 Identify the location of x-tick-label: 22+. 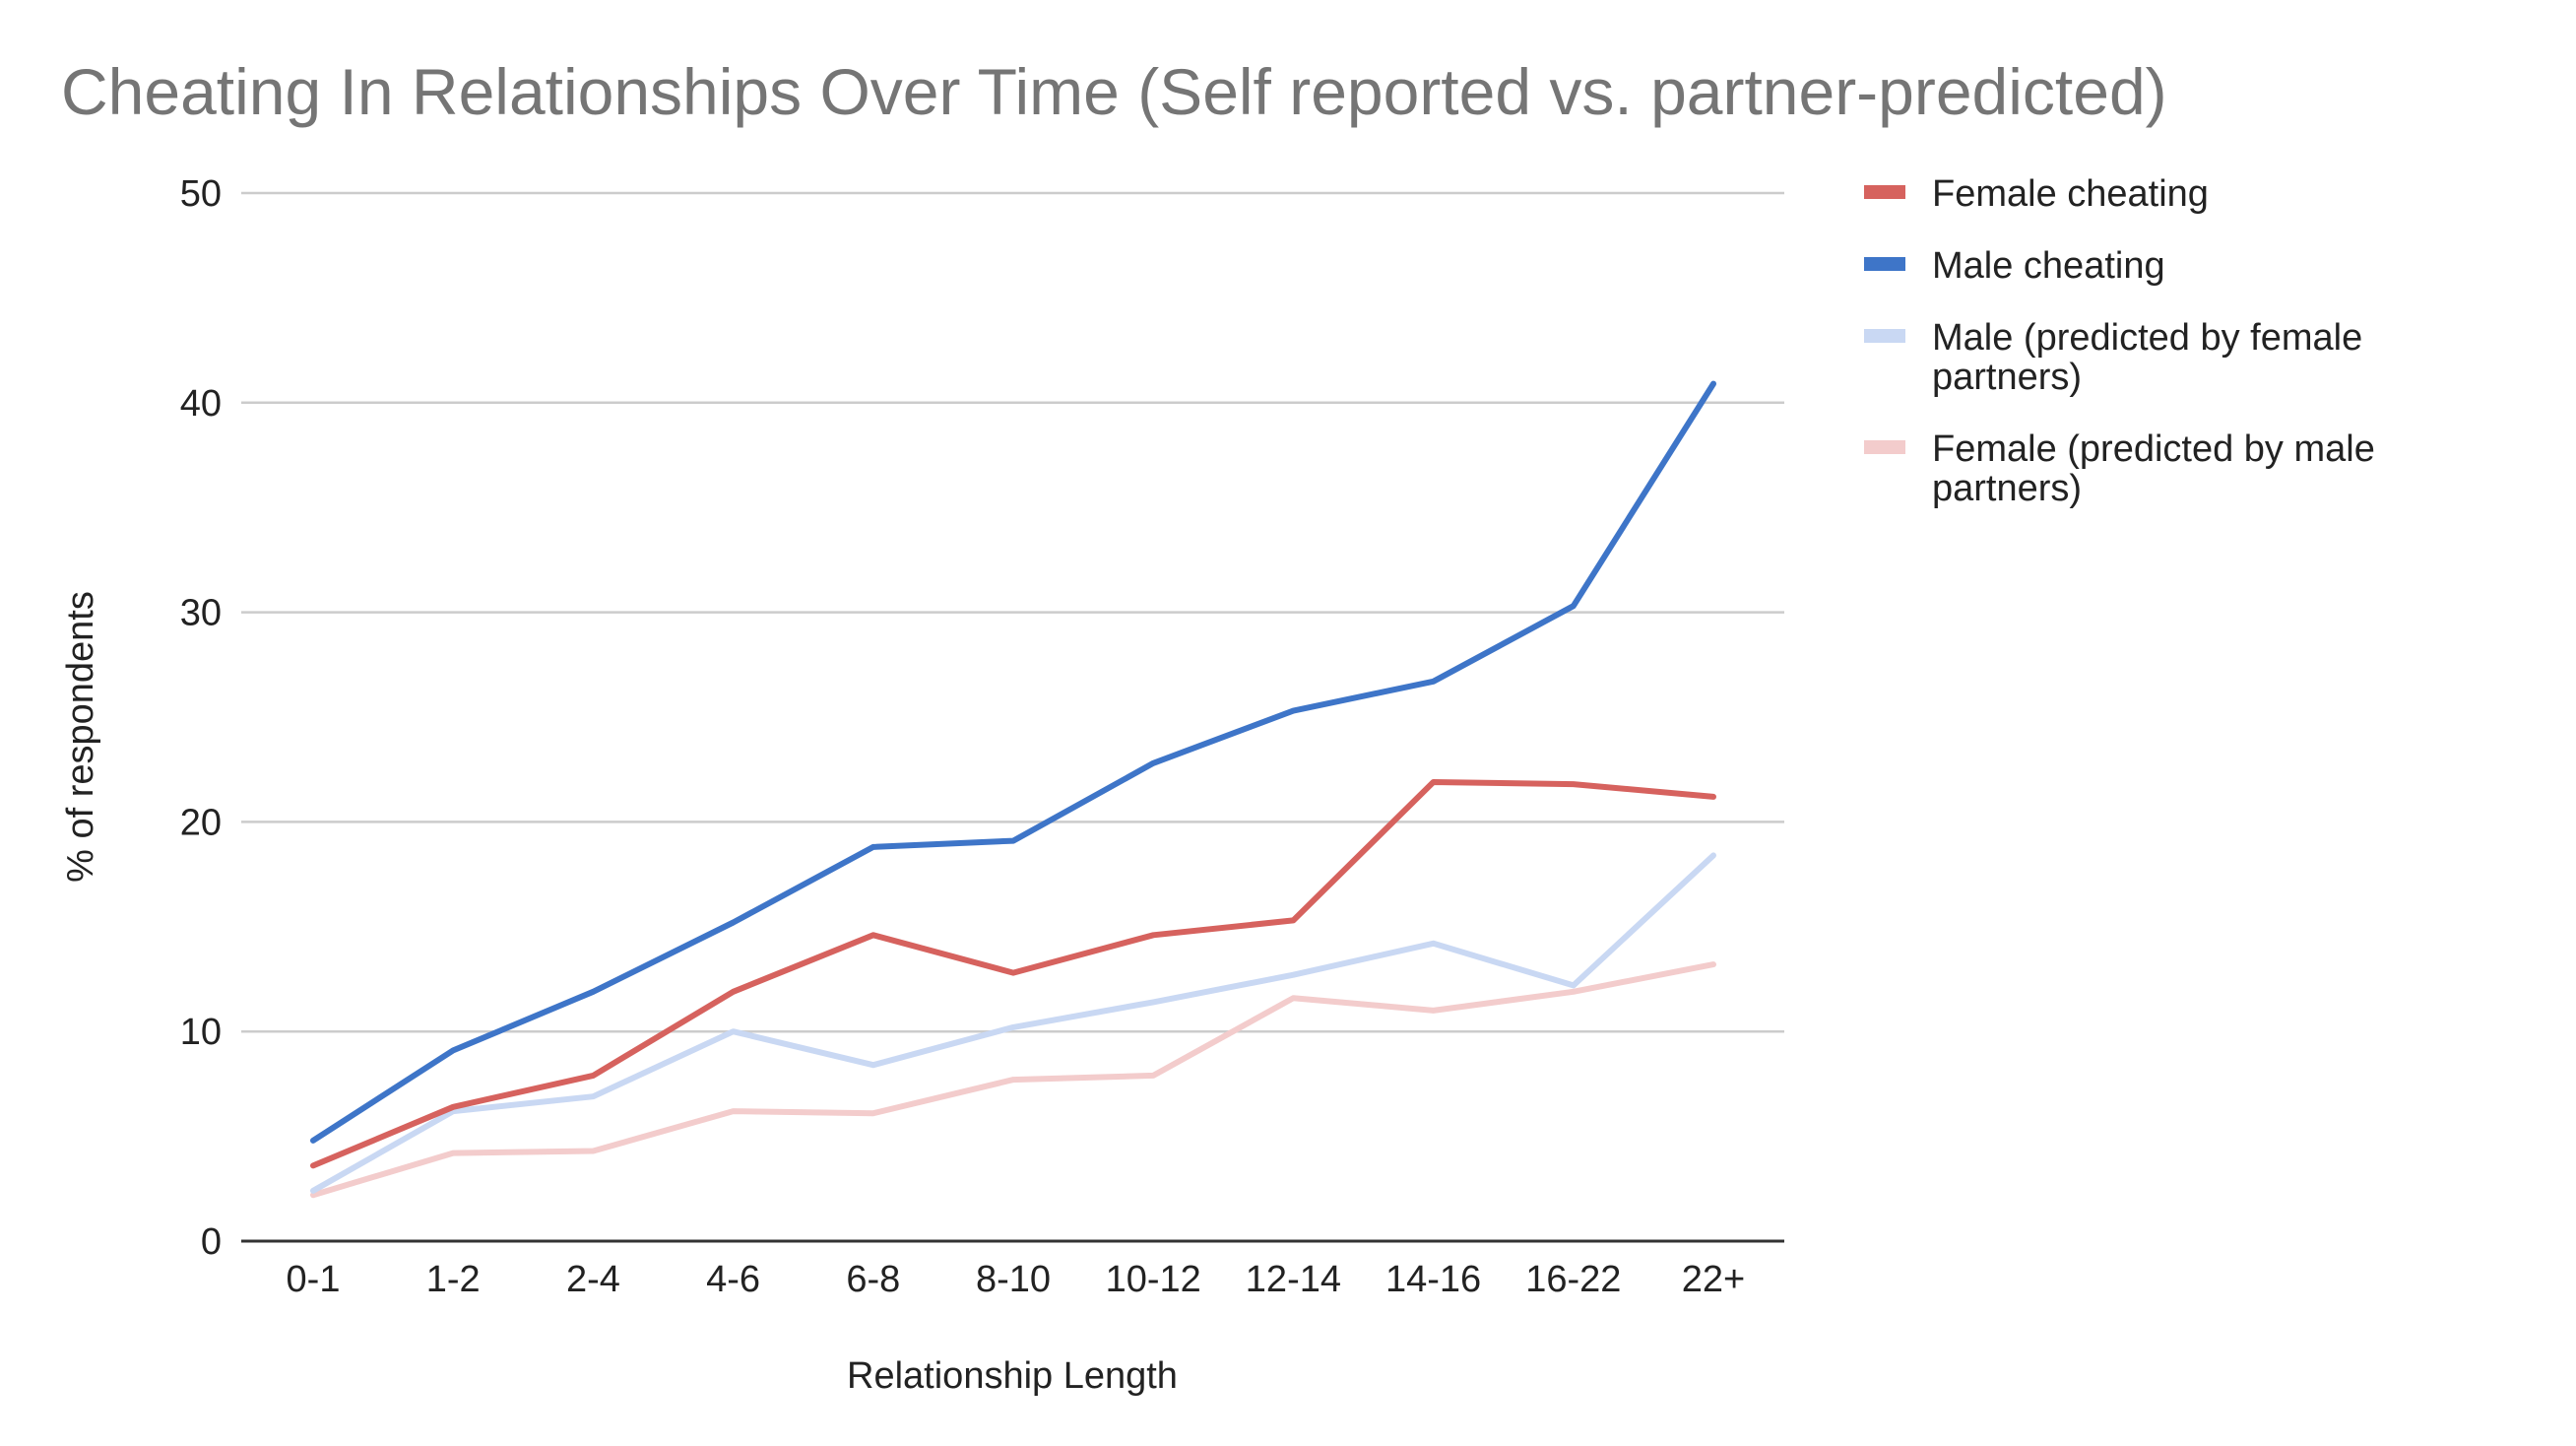
(1713, 1279).